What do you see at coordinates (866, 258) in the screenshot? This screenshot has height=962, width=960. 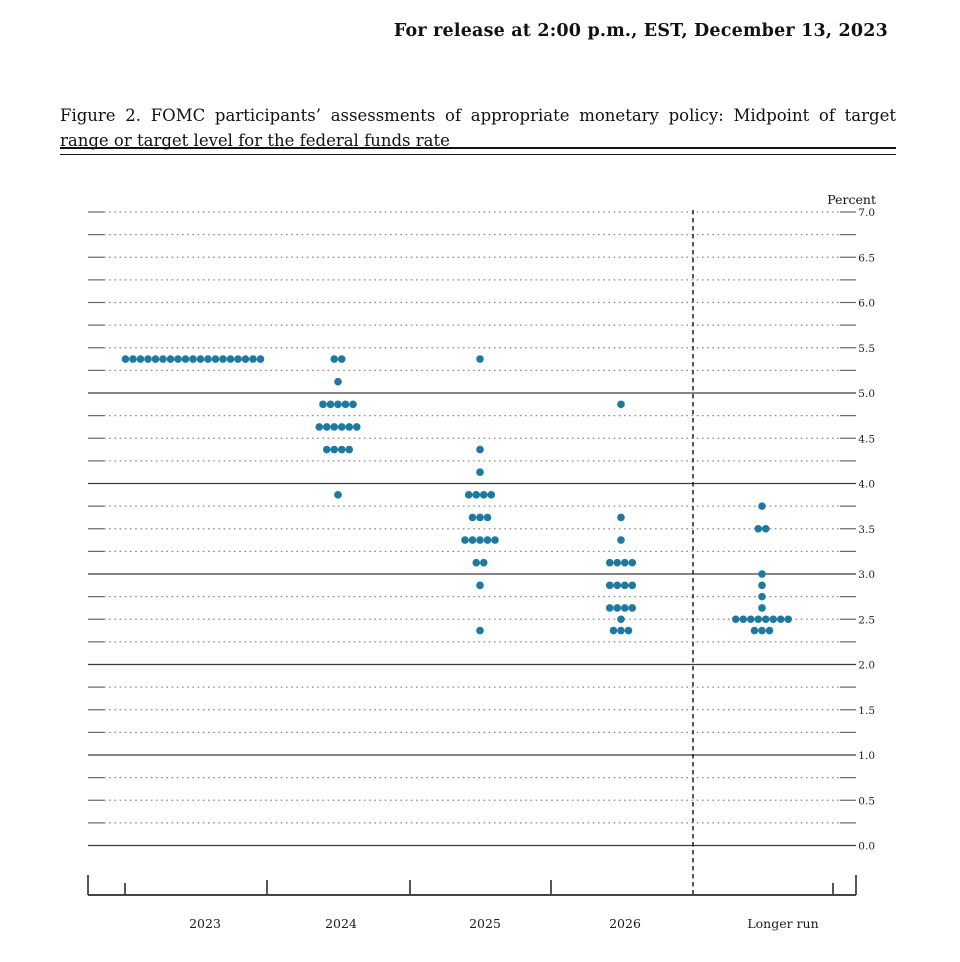 I see `y-axis-tick-label: 6.5` at bounding box center [866, 258].